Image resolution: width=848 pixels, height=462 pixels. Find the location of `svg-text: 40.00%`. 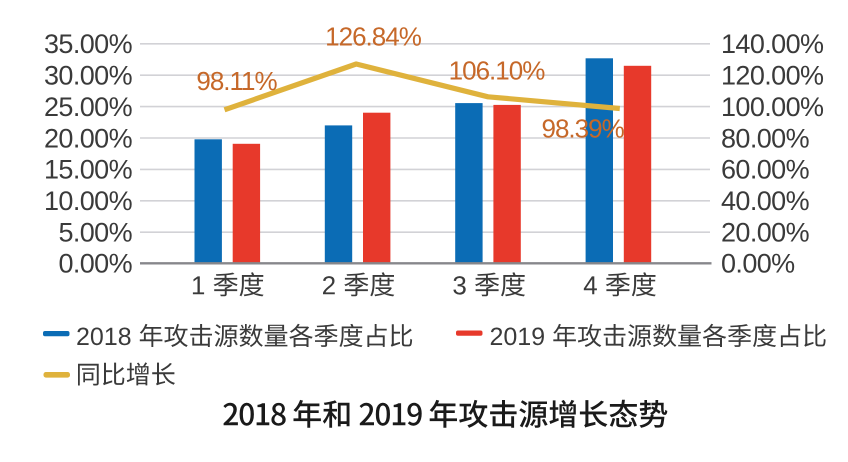

svg-text: 40.00% is located at coordinates (765, 201).